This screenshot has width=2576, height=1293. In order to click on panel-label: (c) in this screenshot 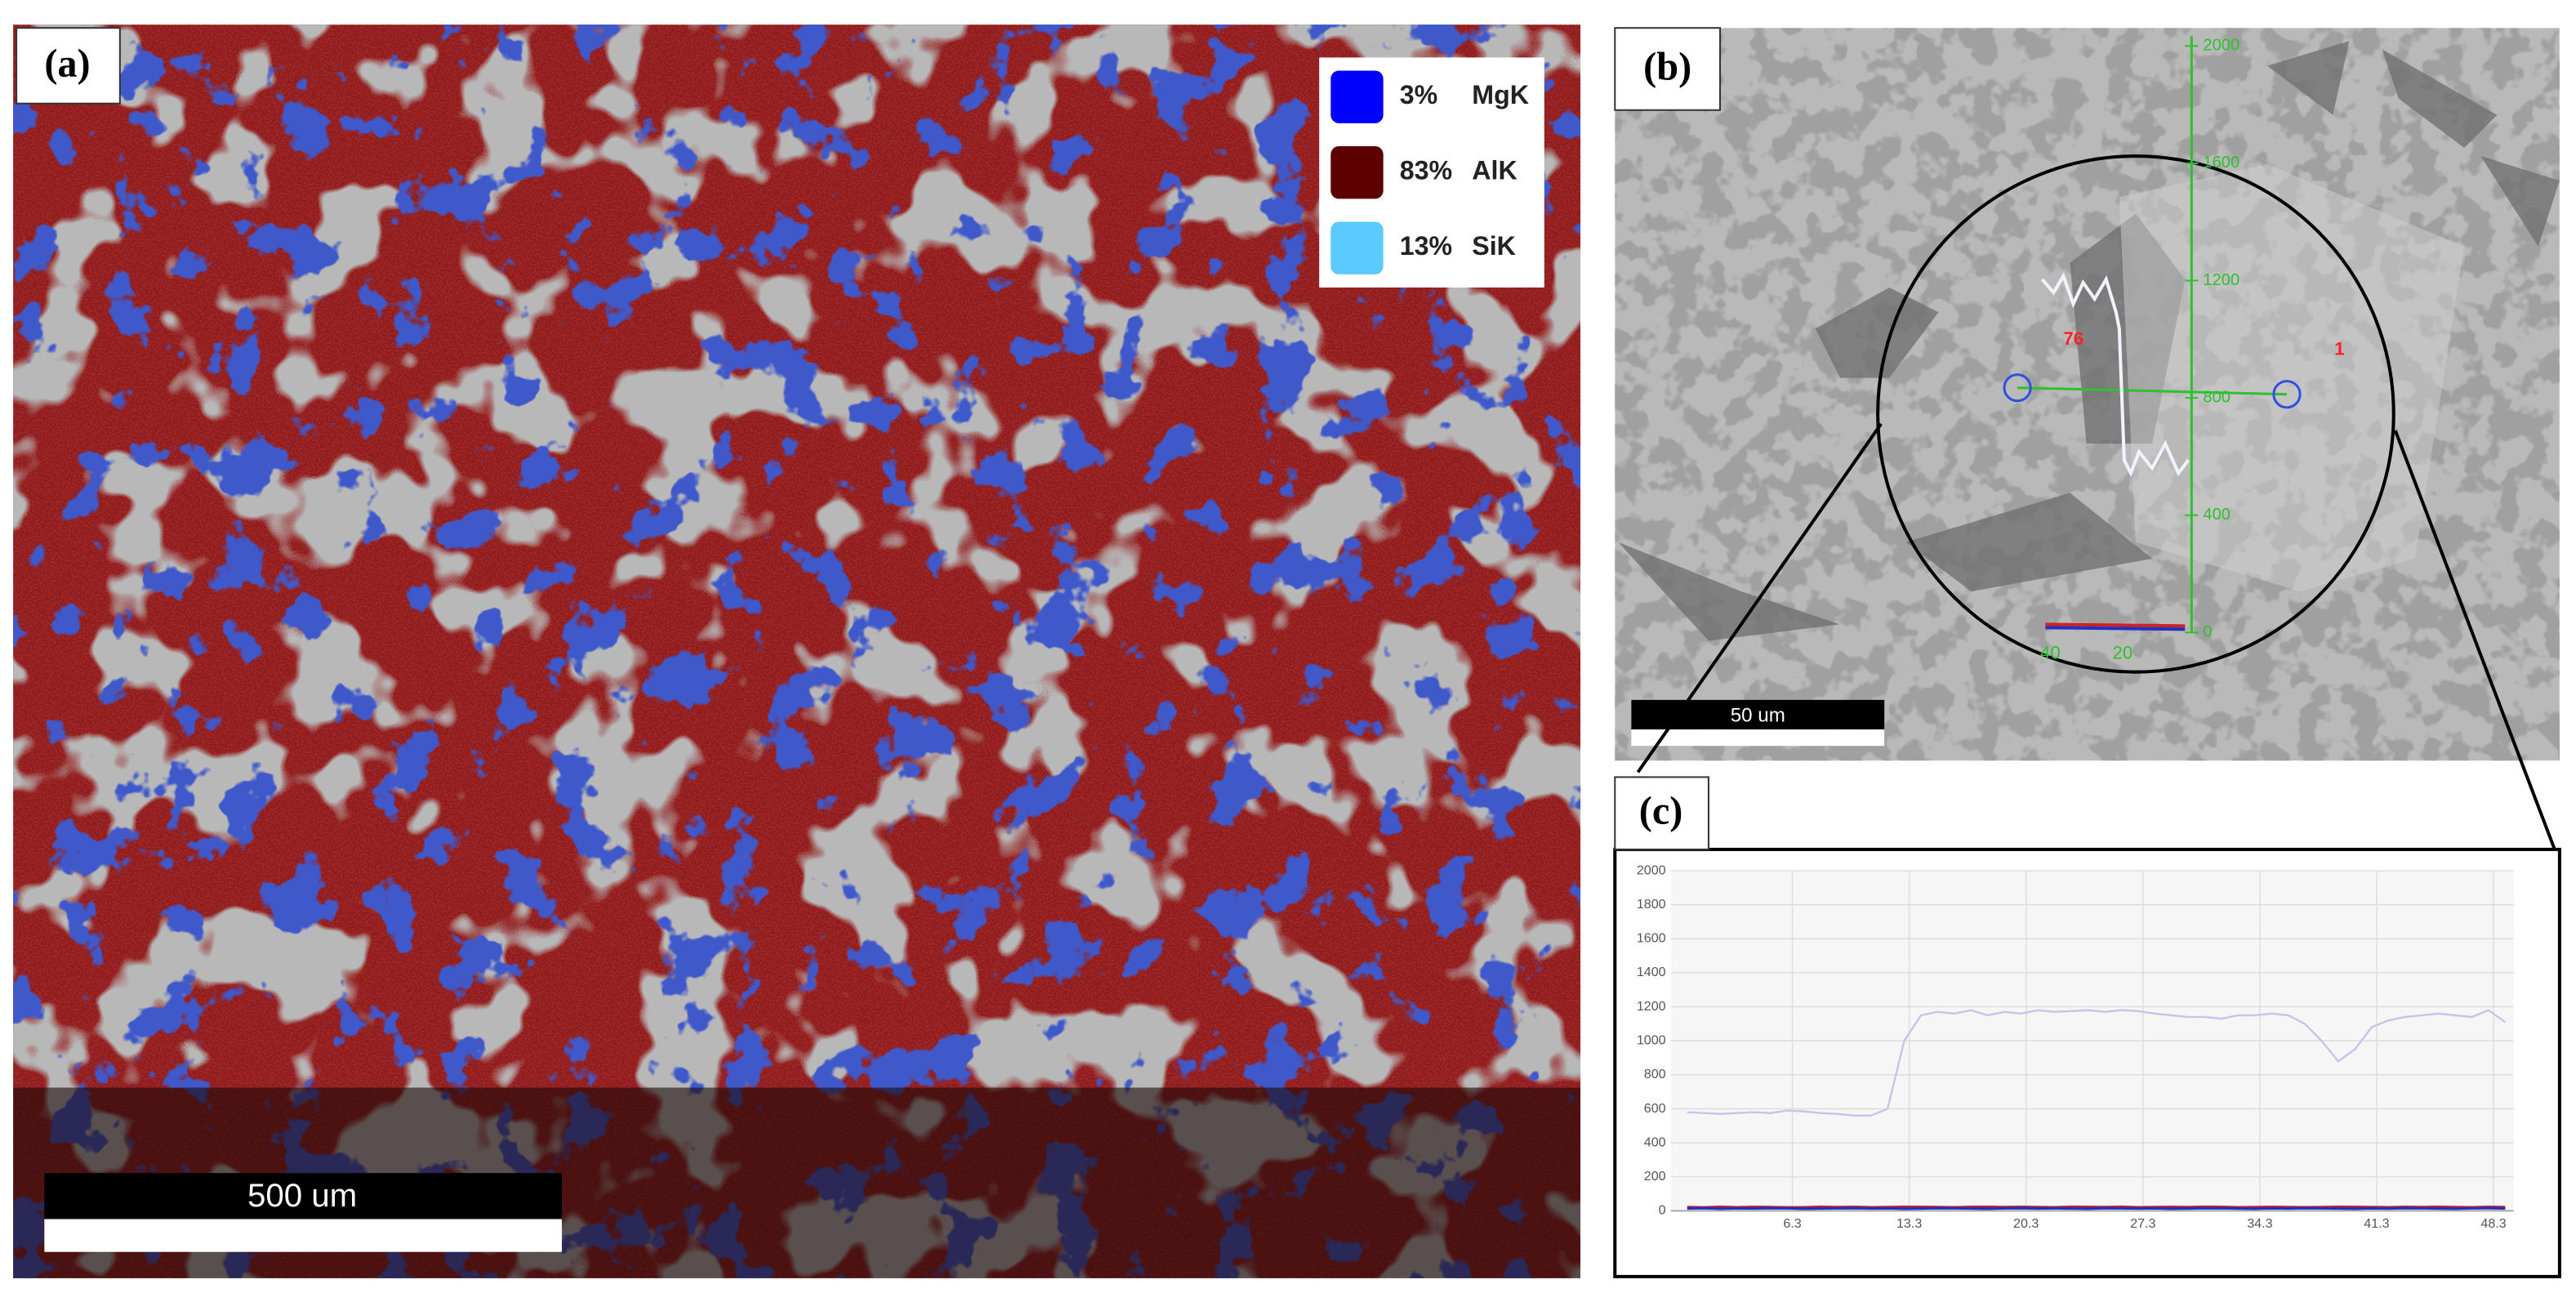, I will do `click(1661, 812)`.